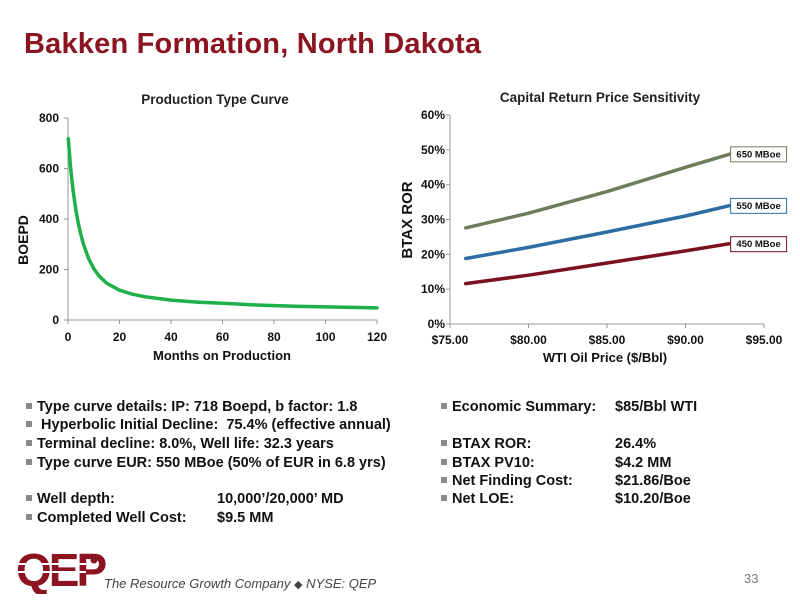  Describe the element at coordinates (600, 97) in the screenshot. I see `chart-title: Capital Return Price Sensitivity` at that location.